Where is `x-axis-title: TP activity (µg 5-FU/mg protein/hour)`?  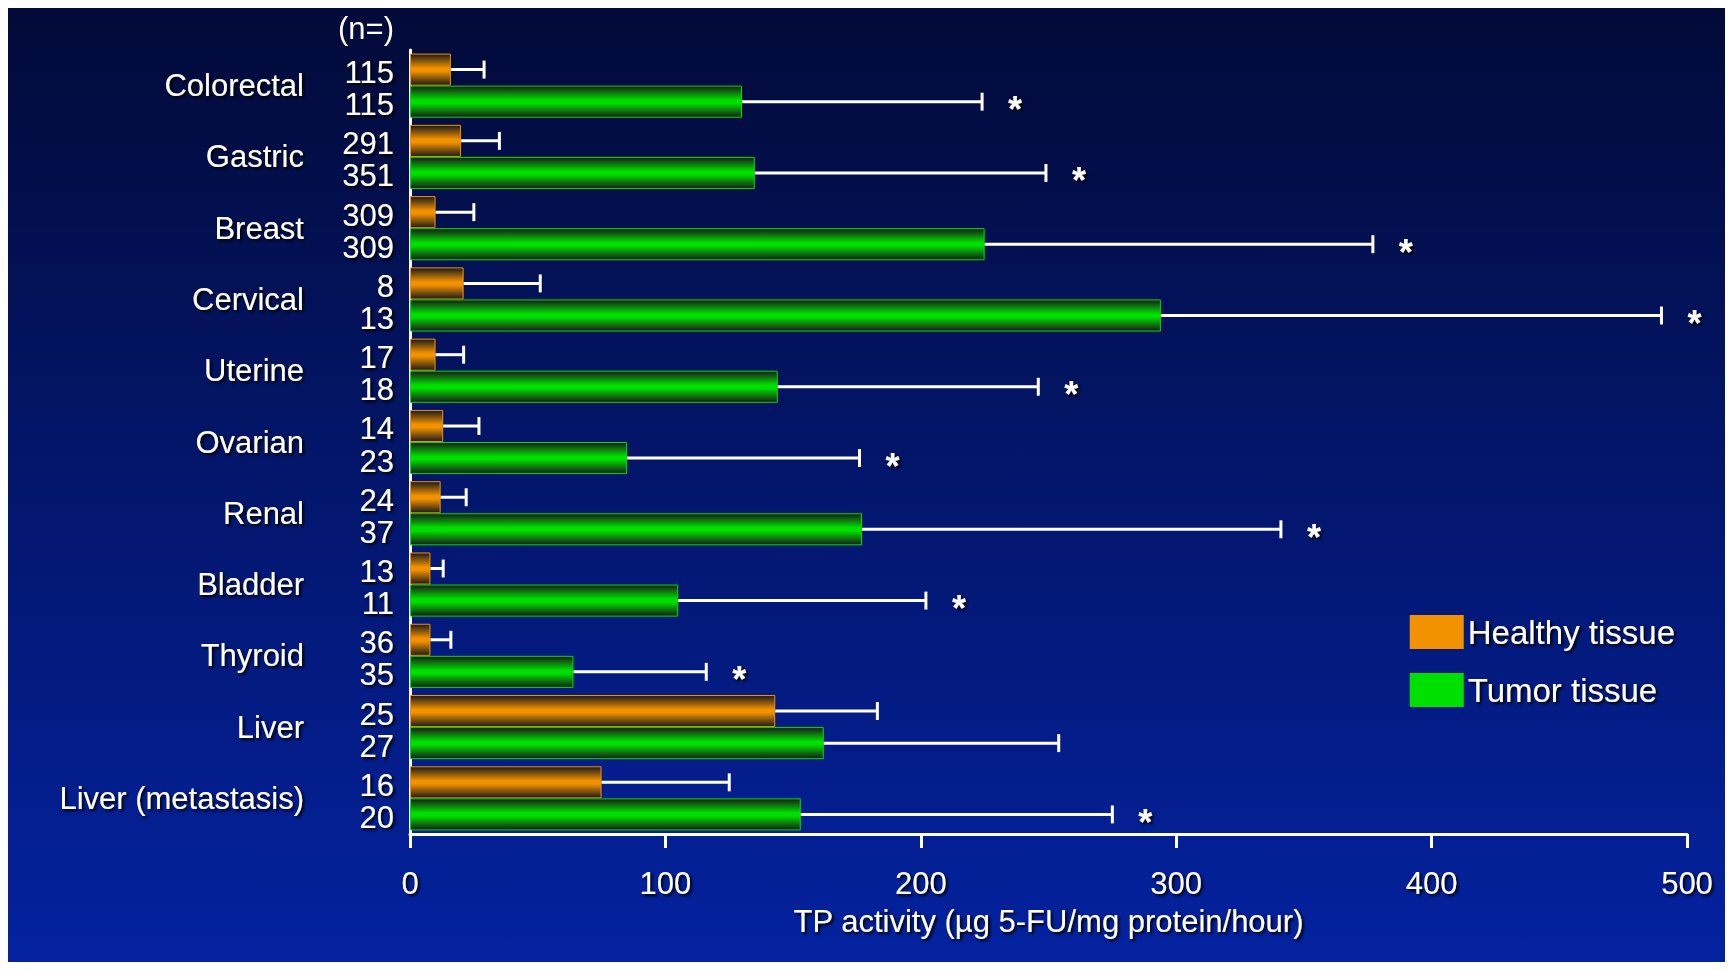
x-axis-title: TP activity (µg 5-FU/mg protein/hour) is located at coordinates (1048, 921).